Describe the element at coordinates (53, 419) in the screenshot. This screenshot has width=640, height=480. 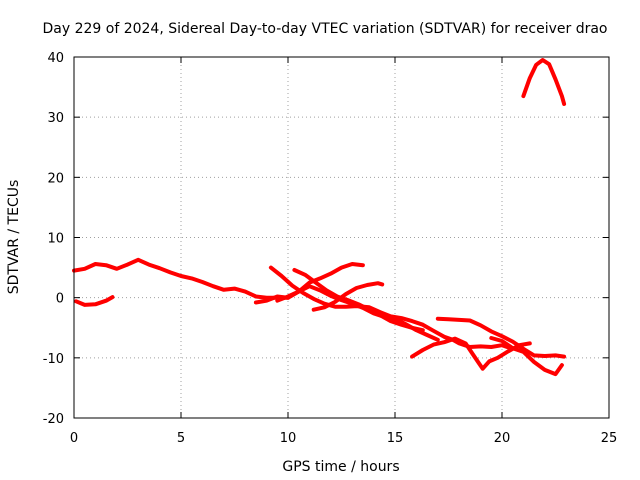
I see `y-tick-label: -20` at that location.